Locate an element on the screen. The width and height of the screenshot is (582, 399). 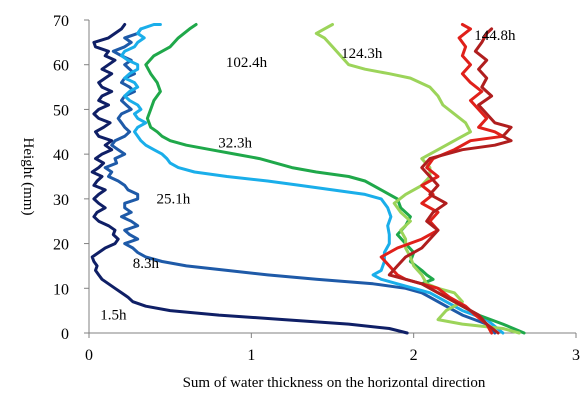
y-tick-label: 0 is located at coordinates (65, 334).